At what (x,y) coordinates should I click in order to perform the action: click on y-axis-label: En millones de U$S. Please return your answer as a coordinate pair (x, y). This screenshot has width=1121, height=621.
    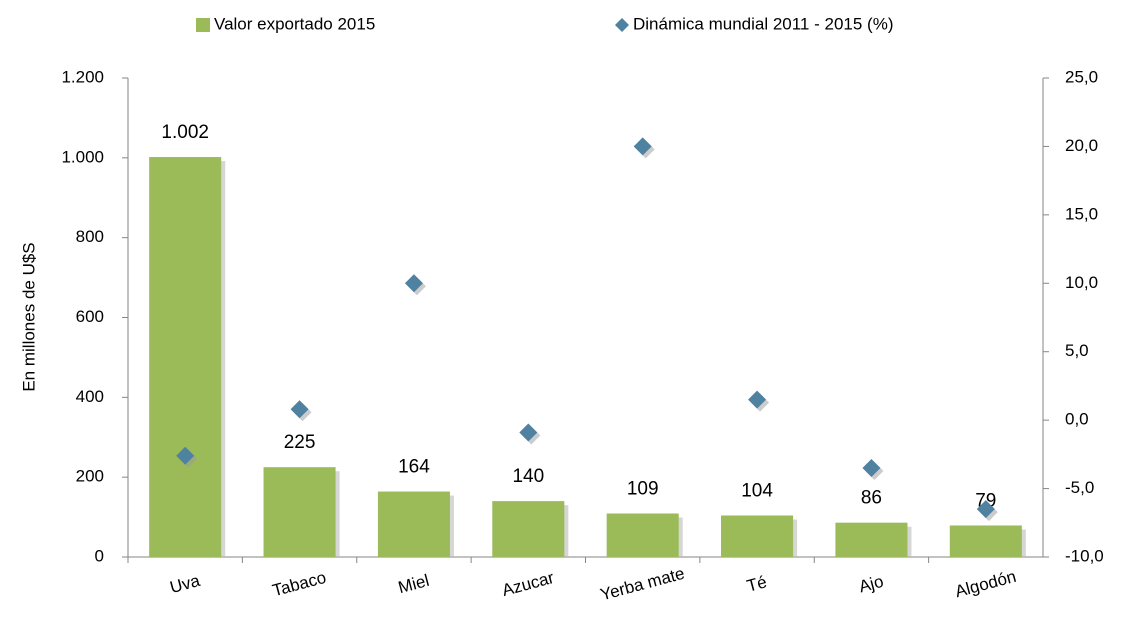
    Looking at the image, I should click on (28, 316).